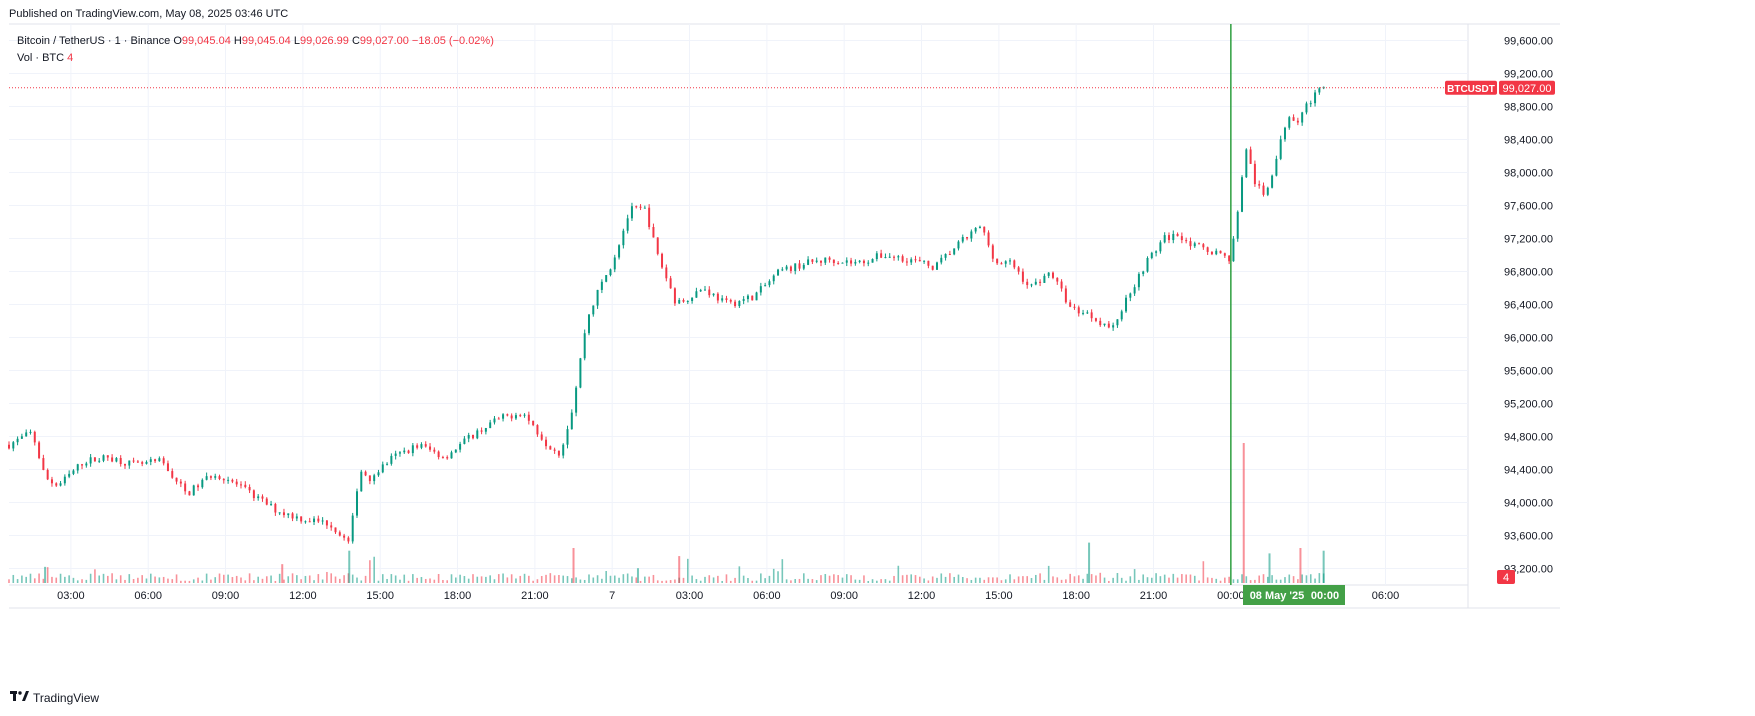 This screenshot has width=1755, height=716. What do you see at coordinates (1528, 504) in the screenshot?
I see `y-tick-label: 94,000.00` at bounding box center [1528, 504].